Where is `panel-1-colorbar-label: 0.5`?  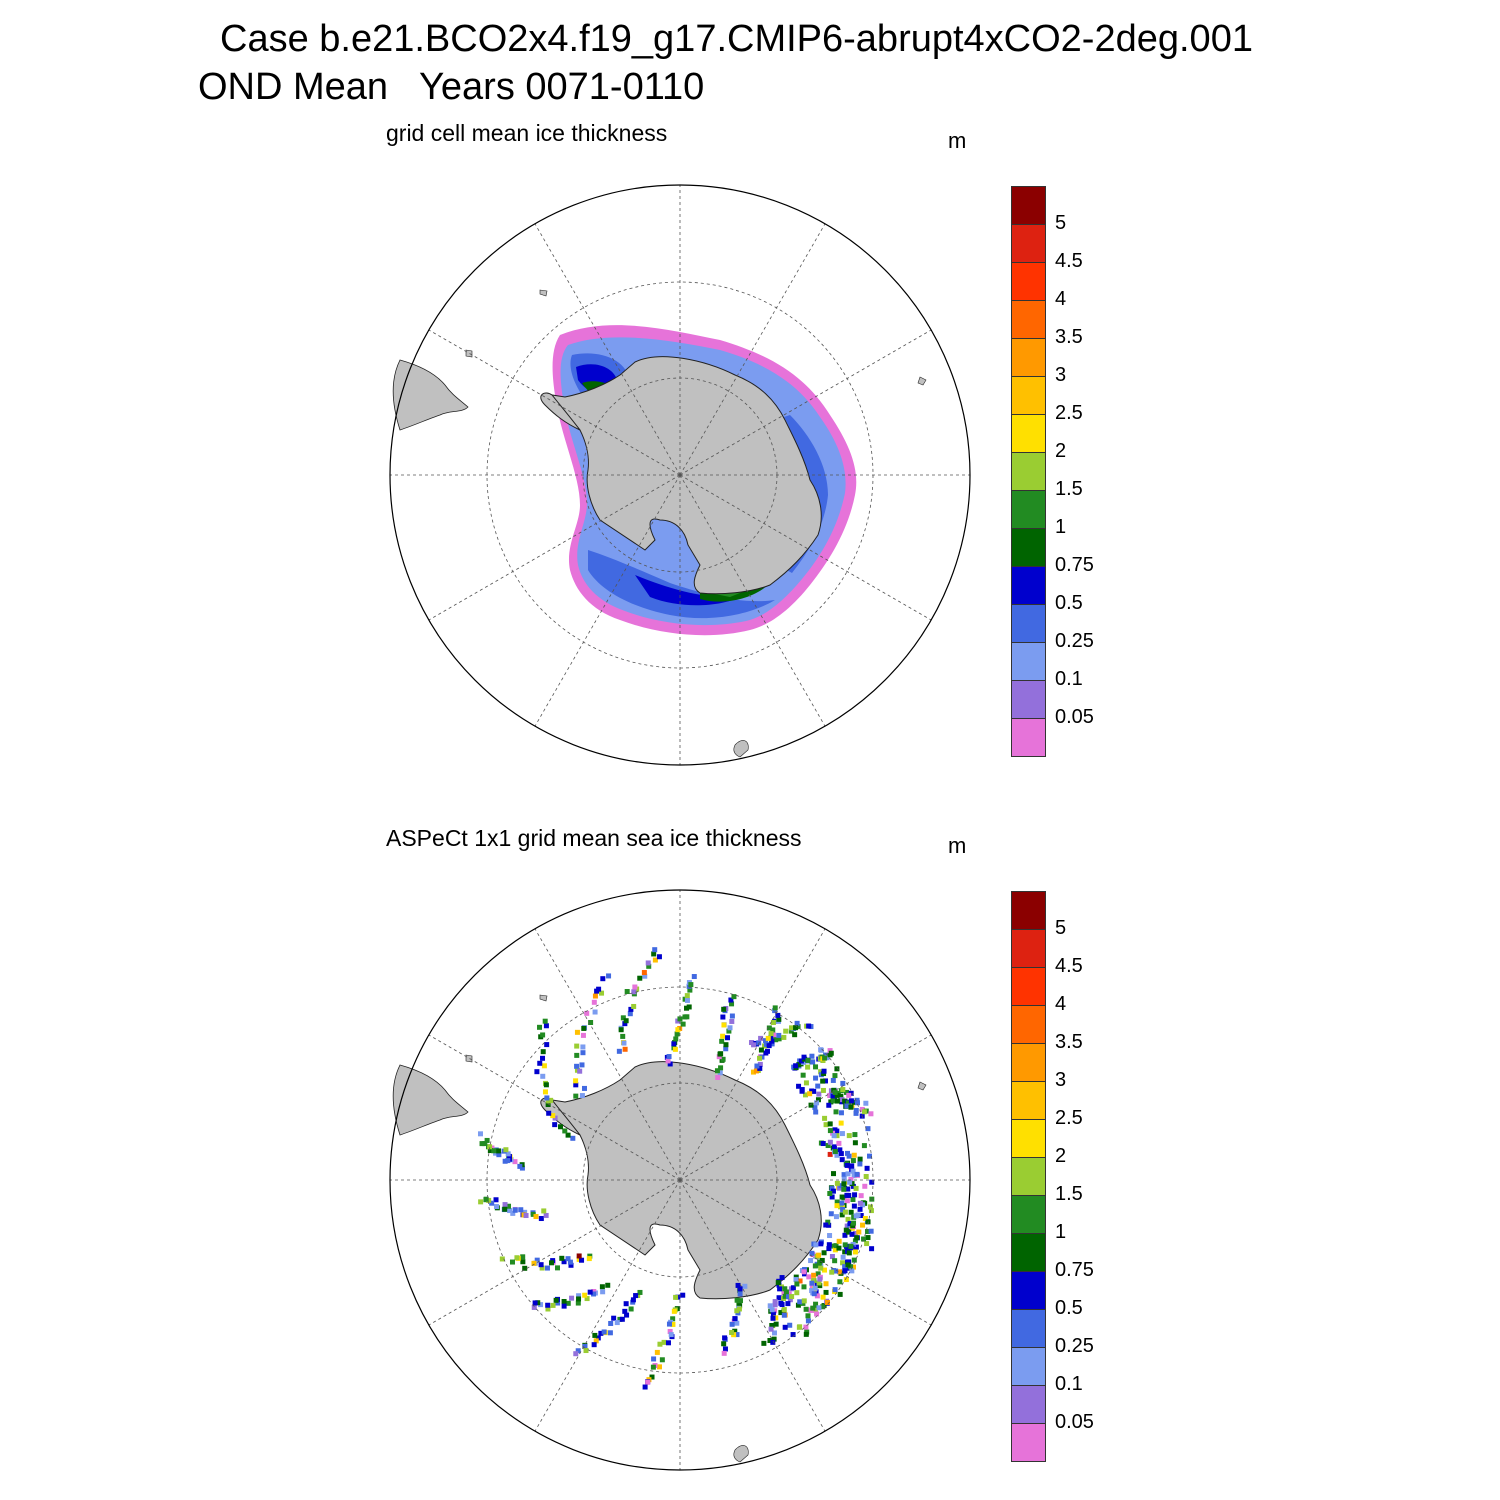
panel-1-colorbar-label: 0.5 is located at coordinates (1069, 603).